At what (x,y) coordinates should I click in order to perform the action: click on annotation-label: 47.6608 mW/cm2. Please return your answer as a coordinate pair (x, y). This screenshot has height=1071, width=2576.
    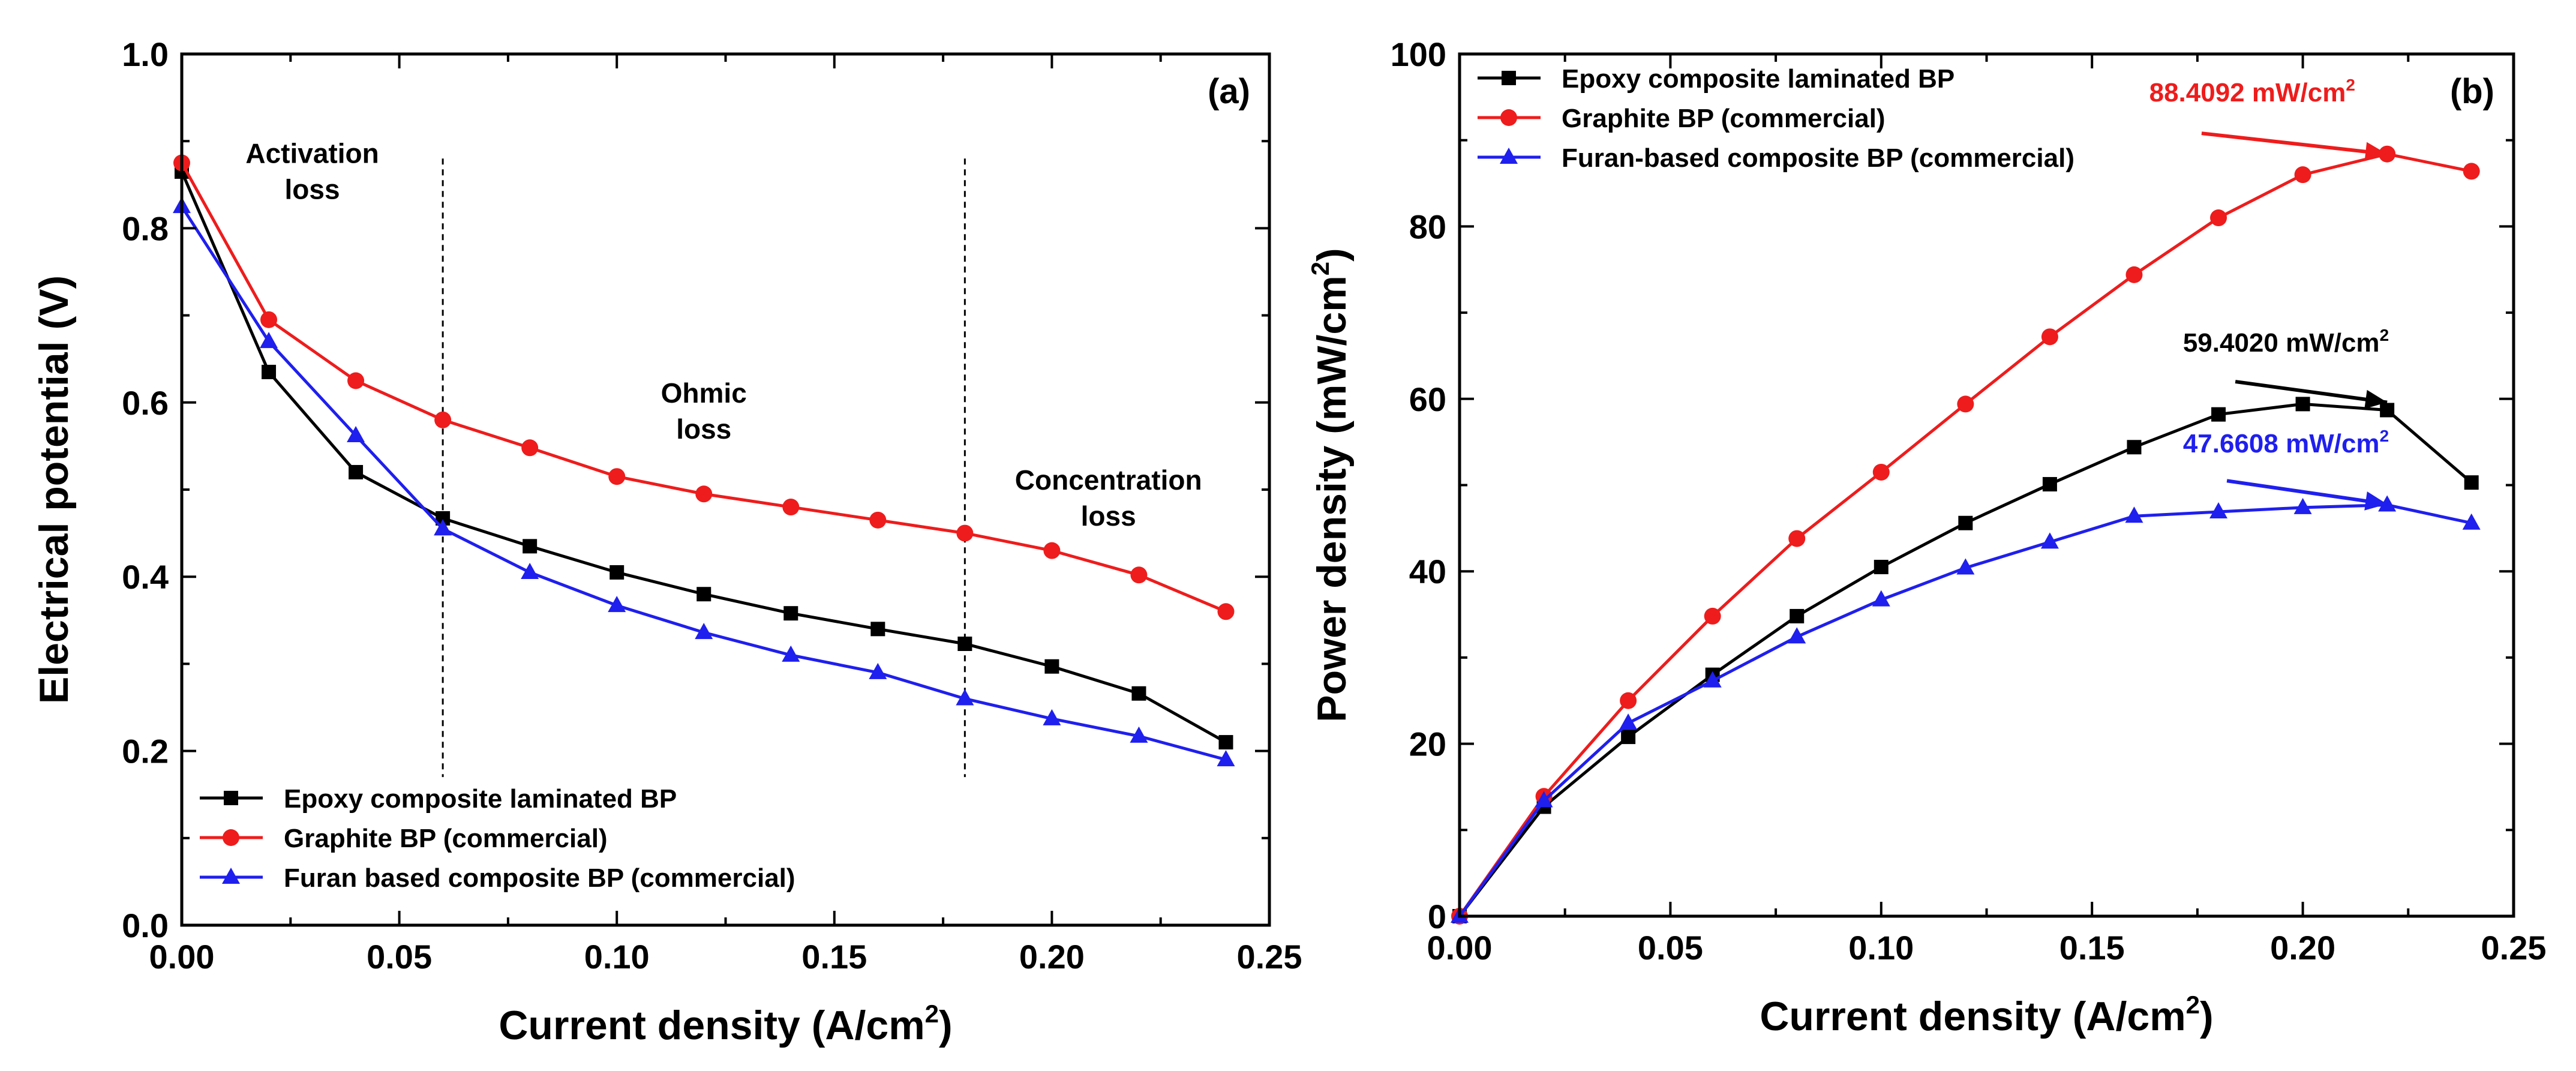
    Looking at the image, I should click on (2286, 442).